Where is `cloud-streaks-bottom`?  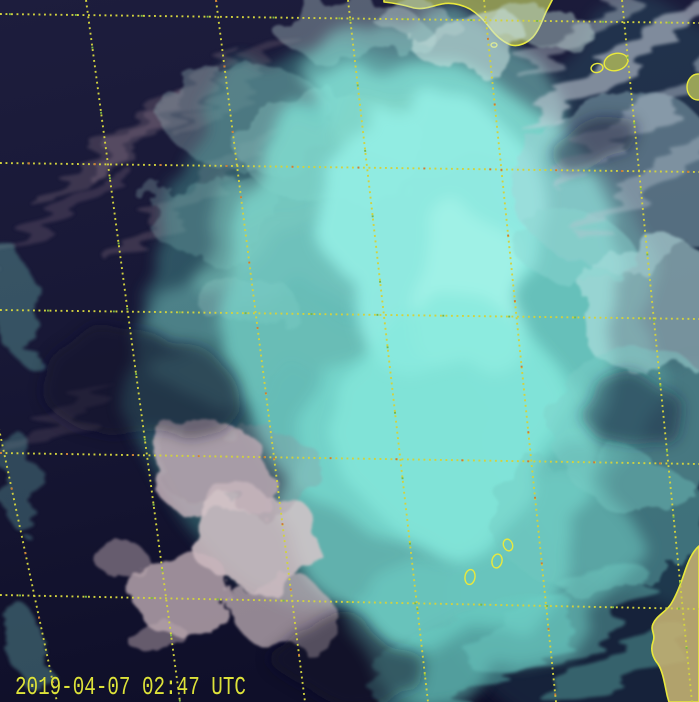 cloud-streaks-bottom is located at coordinates (526, 632).